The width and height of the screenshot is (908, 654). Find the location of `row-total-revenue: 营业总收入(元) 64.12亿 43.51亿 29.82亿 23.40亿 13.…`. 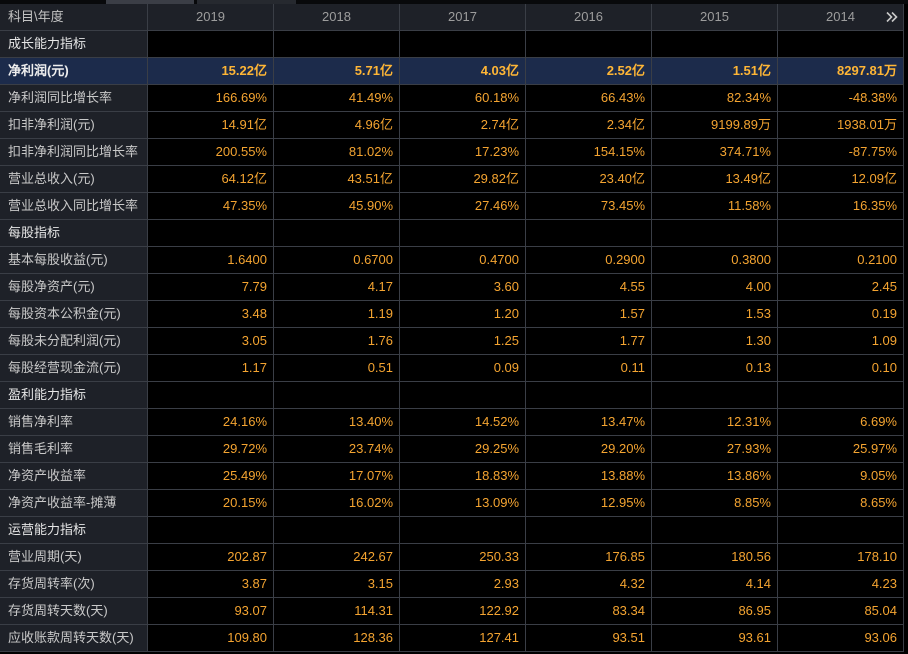

row-total-revenue: 营业总收入(元) 64.12亿 43.51亿 29.82亿 23.40亿 13.… is located at coordinates (452, 179).